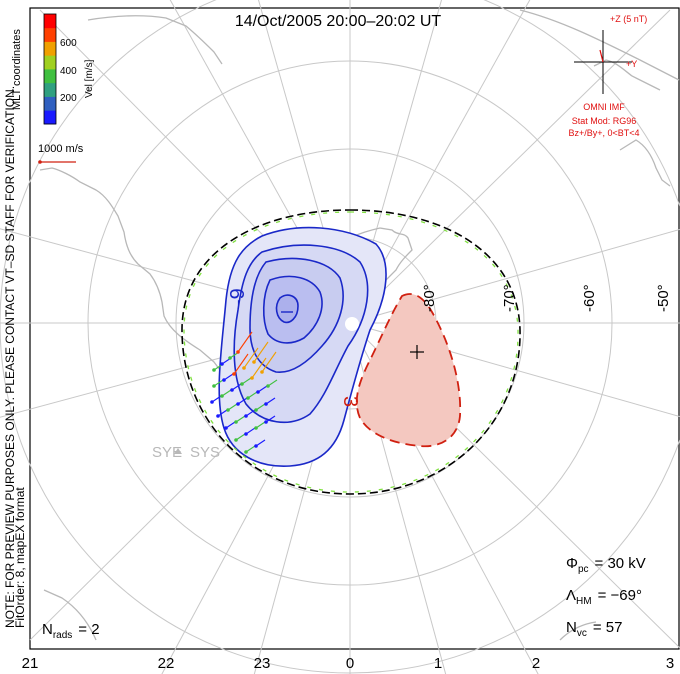  What do you see at coordinates (40, 162) in the screenshot?
I see `vector-scale-dot` at bounding box center [40, 162].